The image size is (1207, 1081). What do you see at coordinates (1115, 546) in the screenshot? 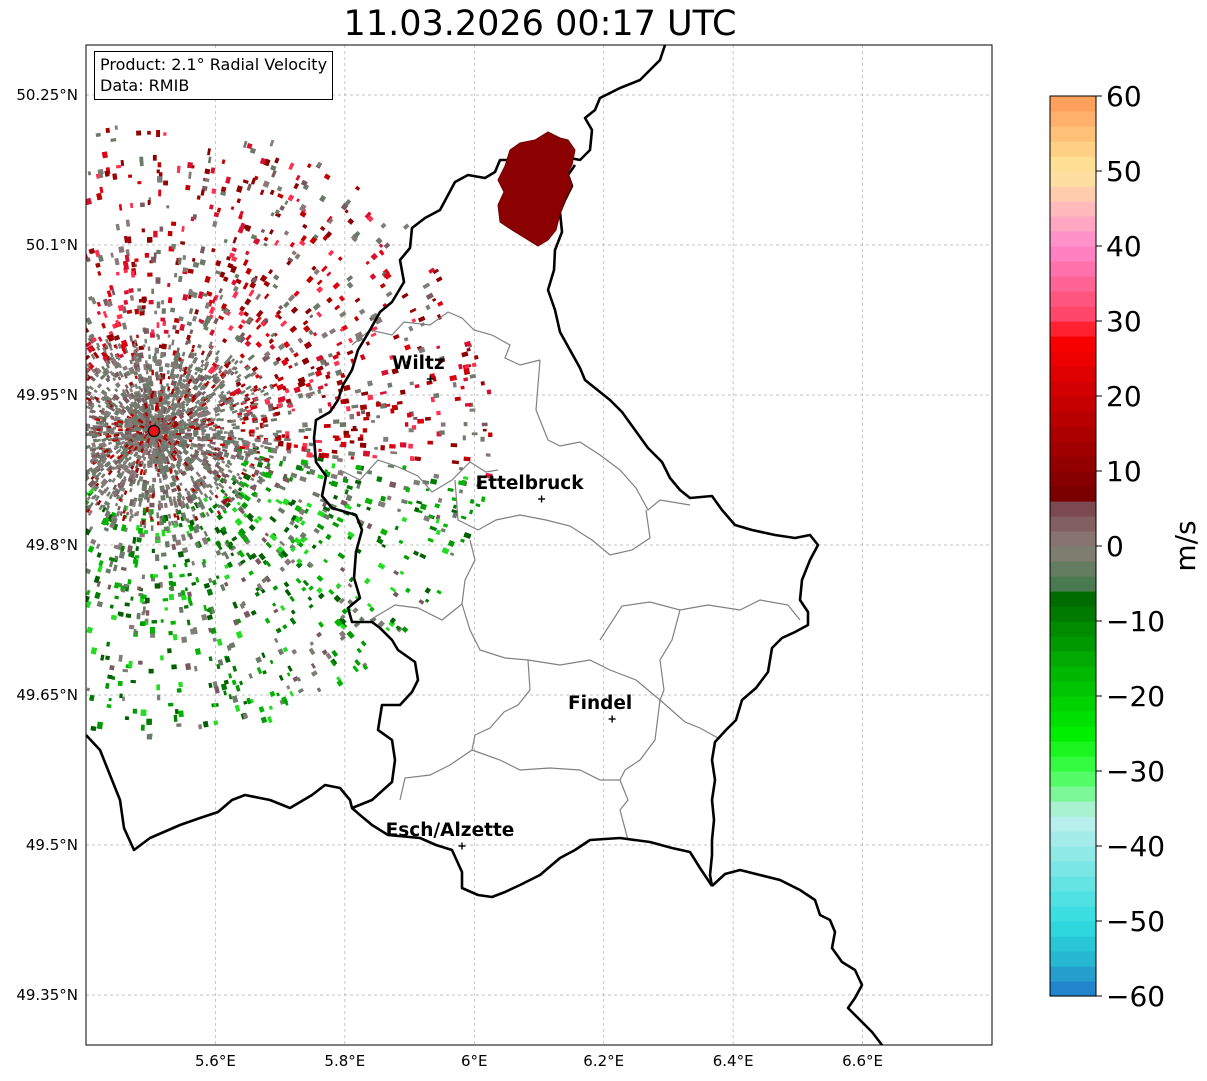
I see `colorbar-tick-label: 0` at bounding box center [1115, 546].